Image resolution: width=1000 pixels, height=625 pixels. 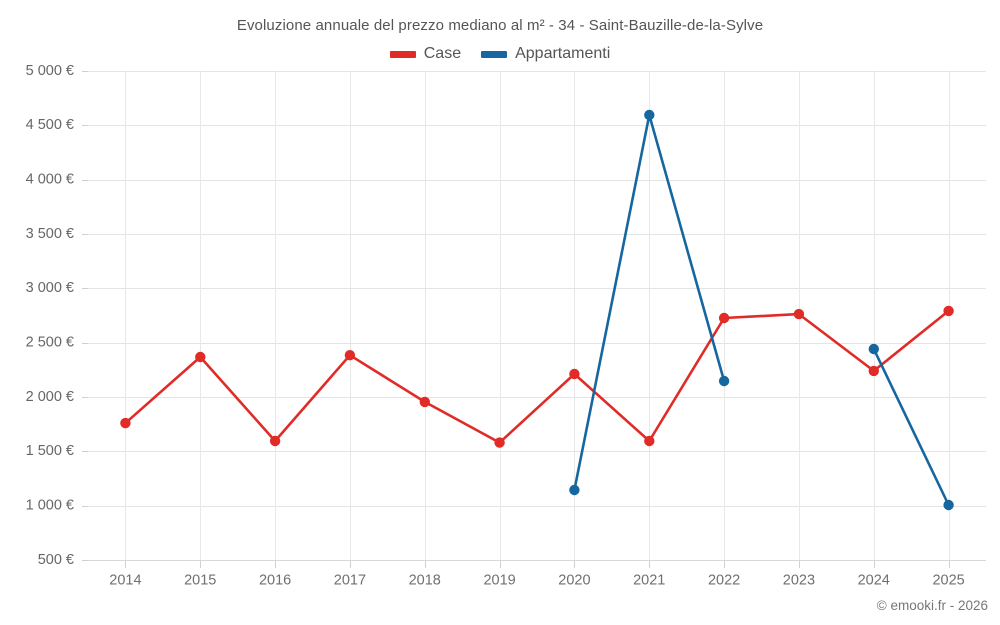 What do you see at coordinates (649, 441) in the screenshot?
I see `data-point-case-2021` at bounding box center [649, 441].